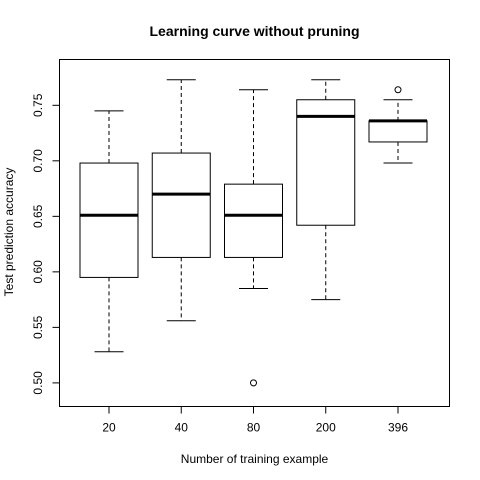  Describe the element at coordinates (45, 244) in the screenshot. I see `y-axis: 0.50 0.55 0.60 0.65 0.70 0.75` at that location.